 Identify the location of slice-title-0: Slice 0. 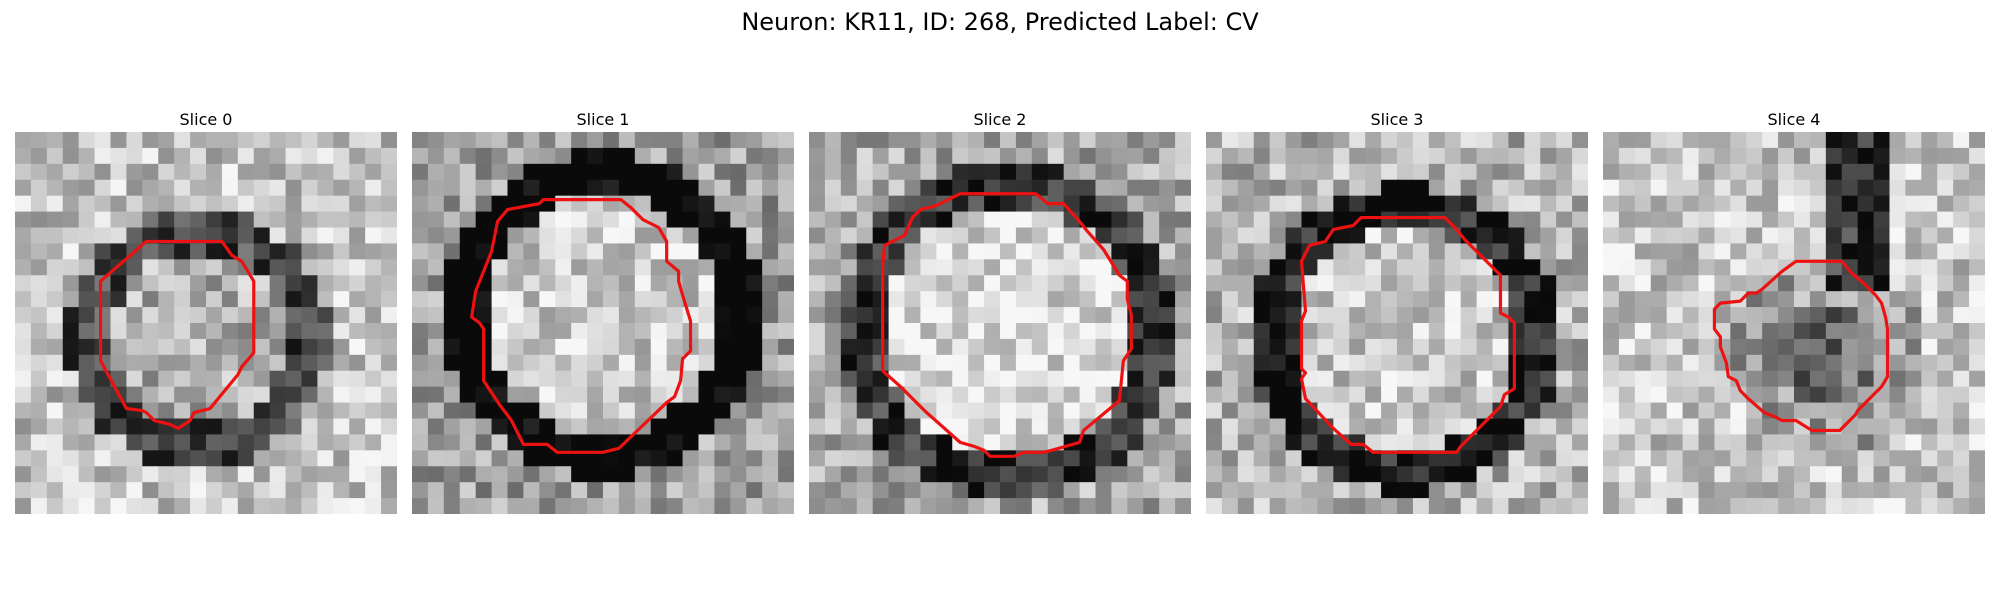
(206, 119).